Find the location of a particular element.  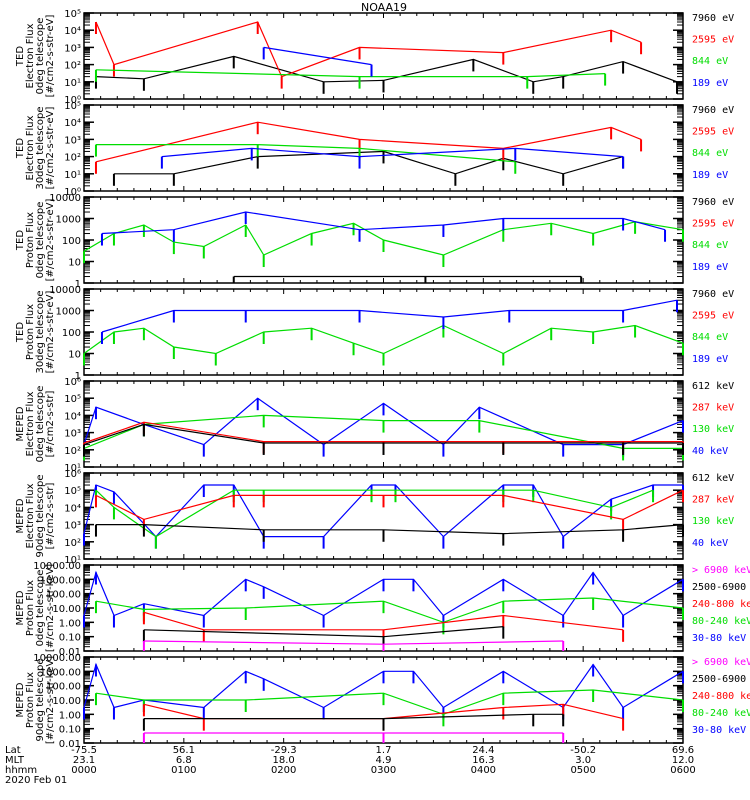

y-axis-label-line: Electron Flux is located at coordinates (30, 515).